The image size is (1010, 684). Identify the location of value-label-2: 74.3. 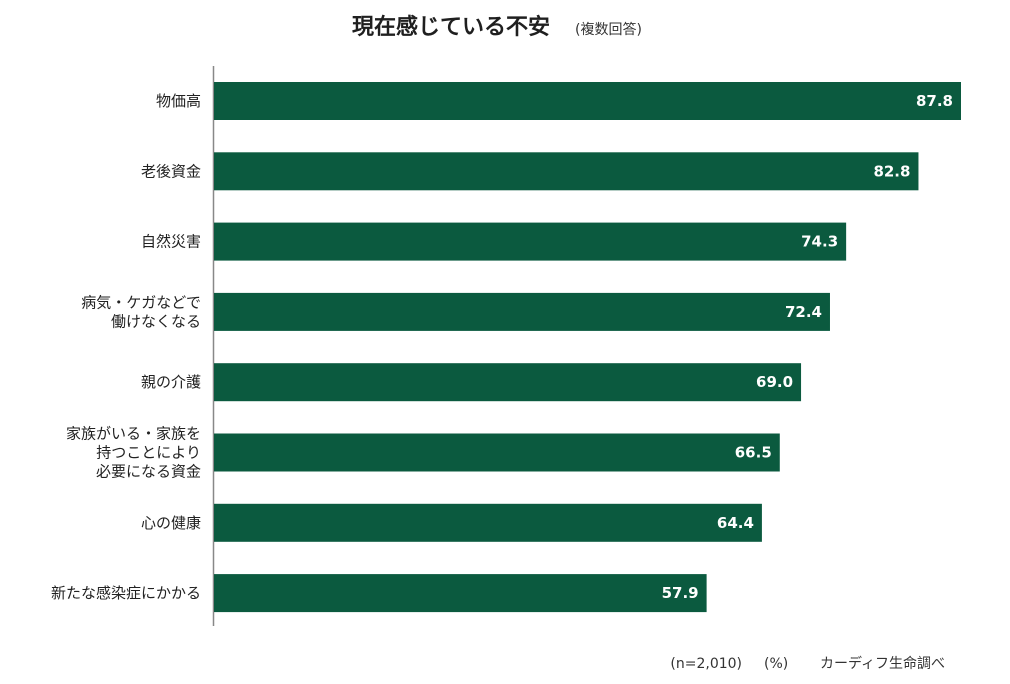
(819, 242).